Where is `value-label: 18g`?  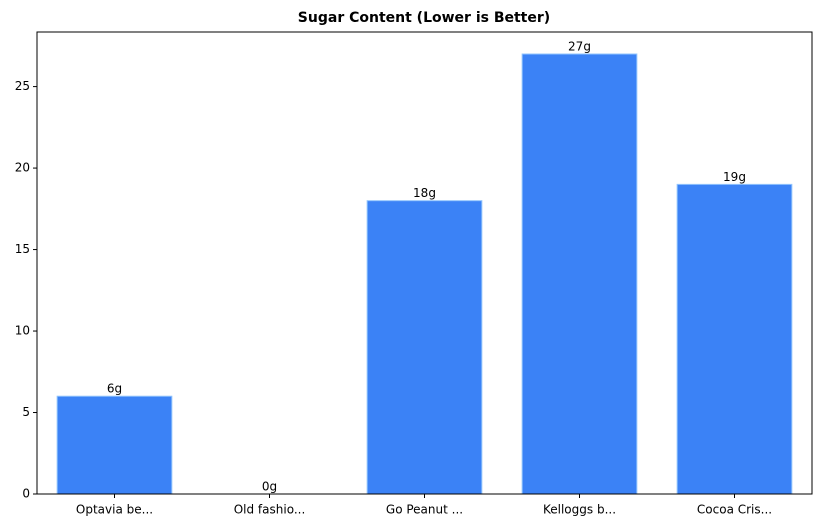 value-label: 18g is located at coordinates (424, 193).